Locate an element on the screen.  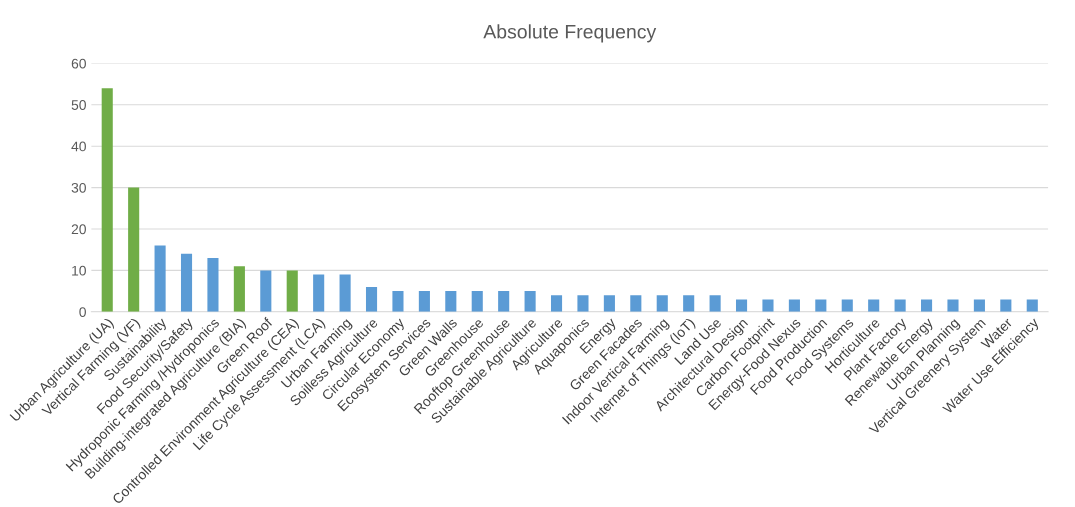
y-tick-label: 20 is located at coordinates (78, 229).